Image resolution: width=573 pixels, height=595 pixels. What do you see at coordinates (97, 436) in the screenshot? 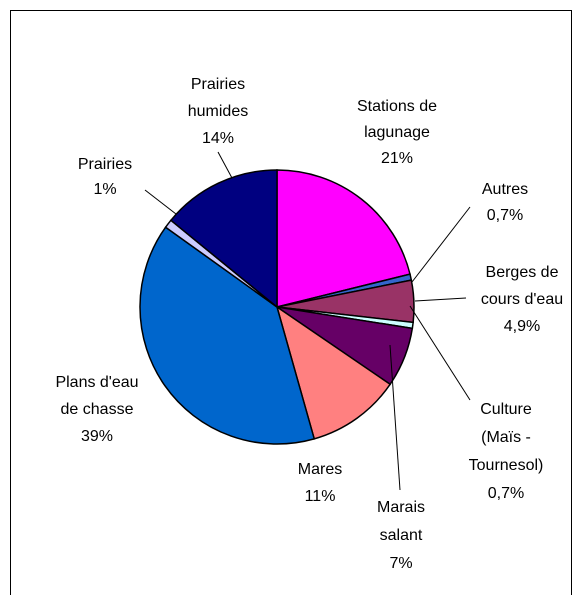
I see `slice-value-label: 39%` at bounding box center [97, 436].